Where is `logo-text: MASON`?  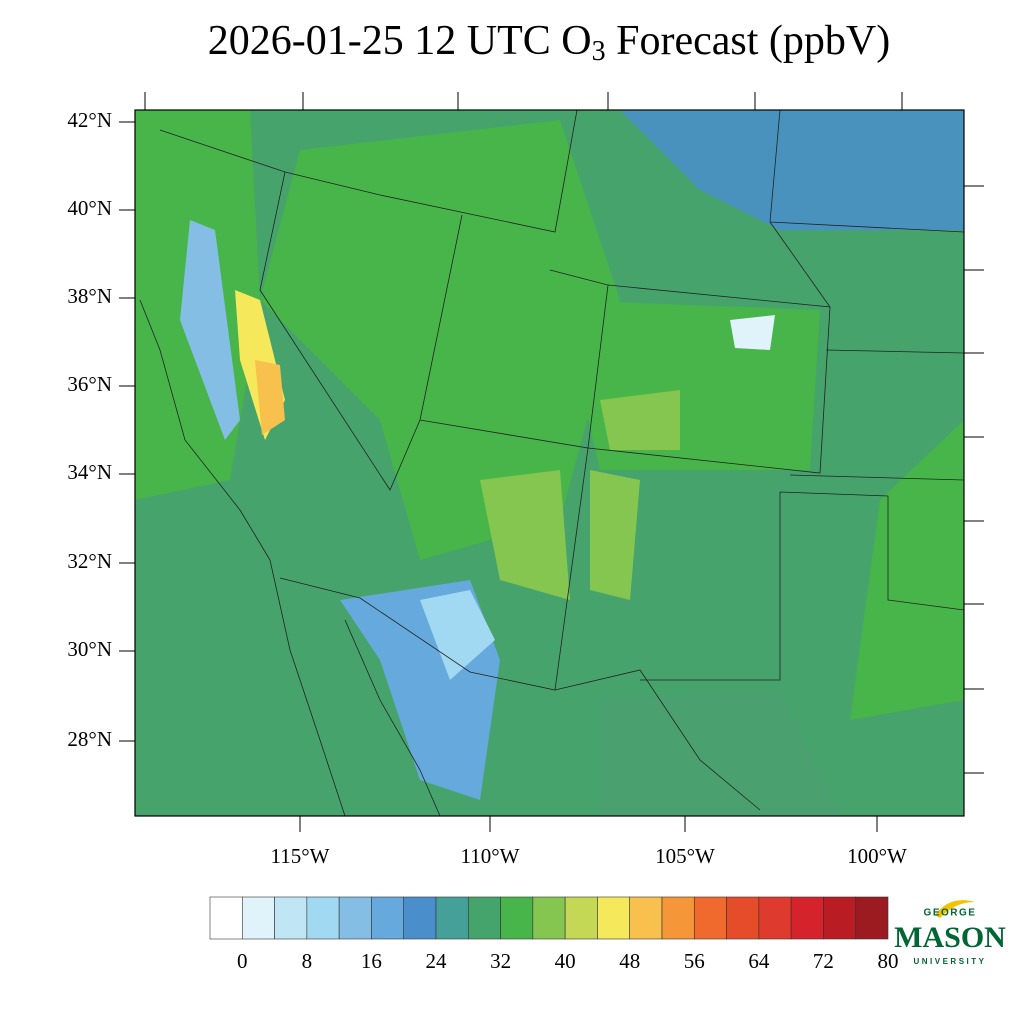 logo-text: MASON is located at coordinates (950, 937).